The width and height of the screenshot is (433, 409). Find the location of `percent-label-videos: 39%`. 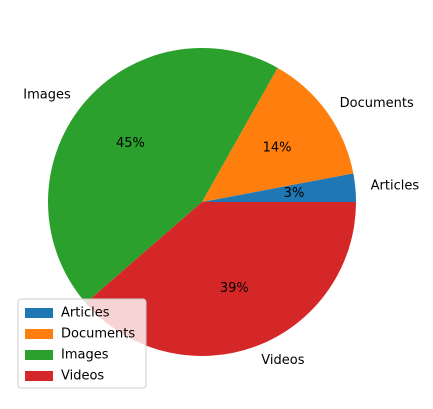

percent-label-videos: 39% is located at coordinates (234, 288).